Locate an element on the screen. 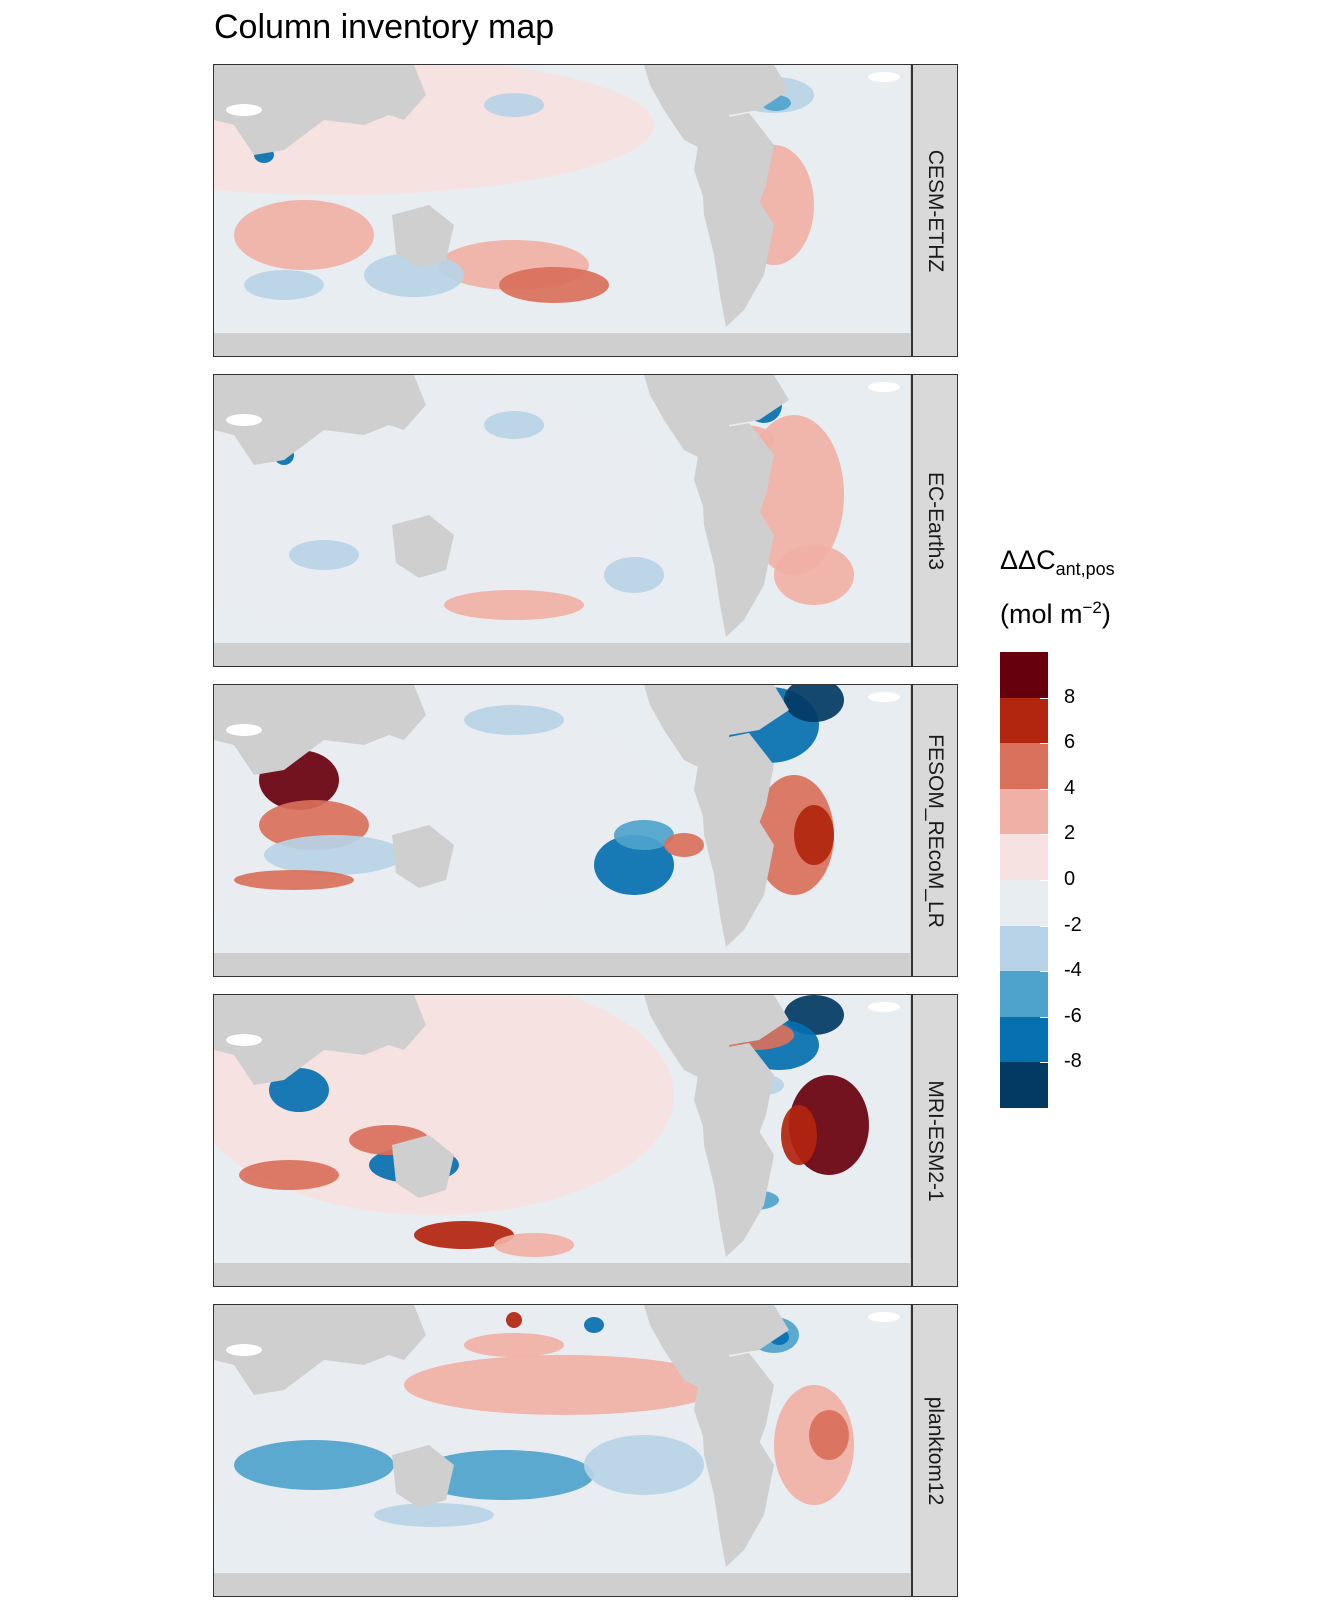 The height and width of the screenshot is (1612, 1344). facet-label: FESOM_REcoM_LR is located at coordinates (935, 830).